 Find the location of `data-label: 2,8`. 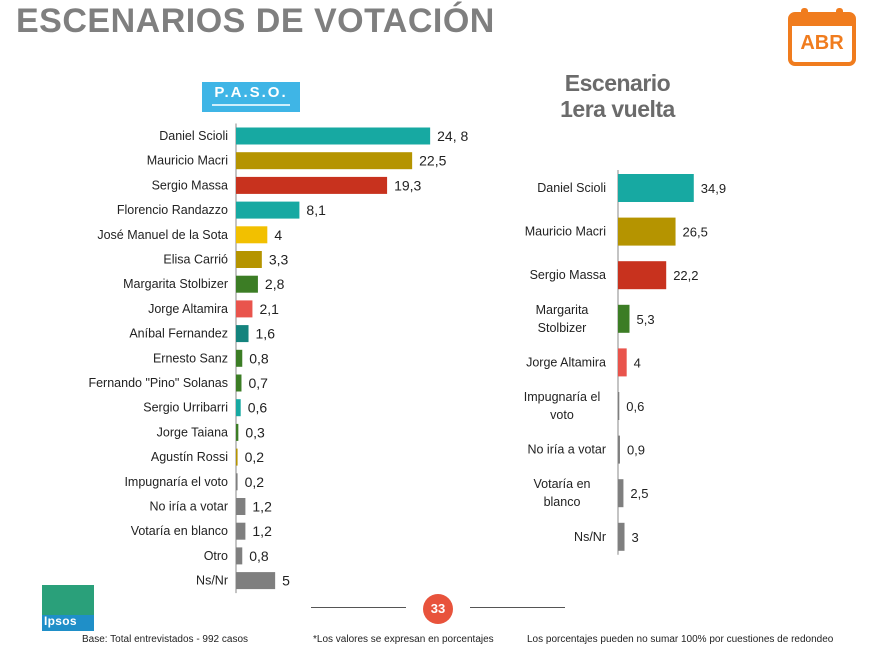

data-label: 2,8 is located at coordinates (275, 284).